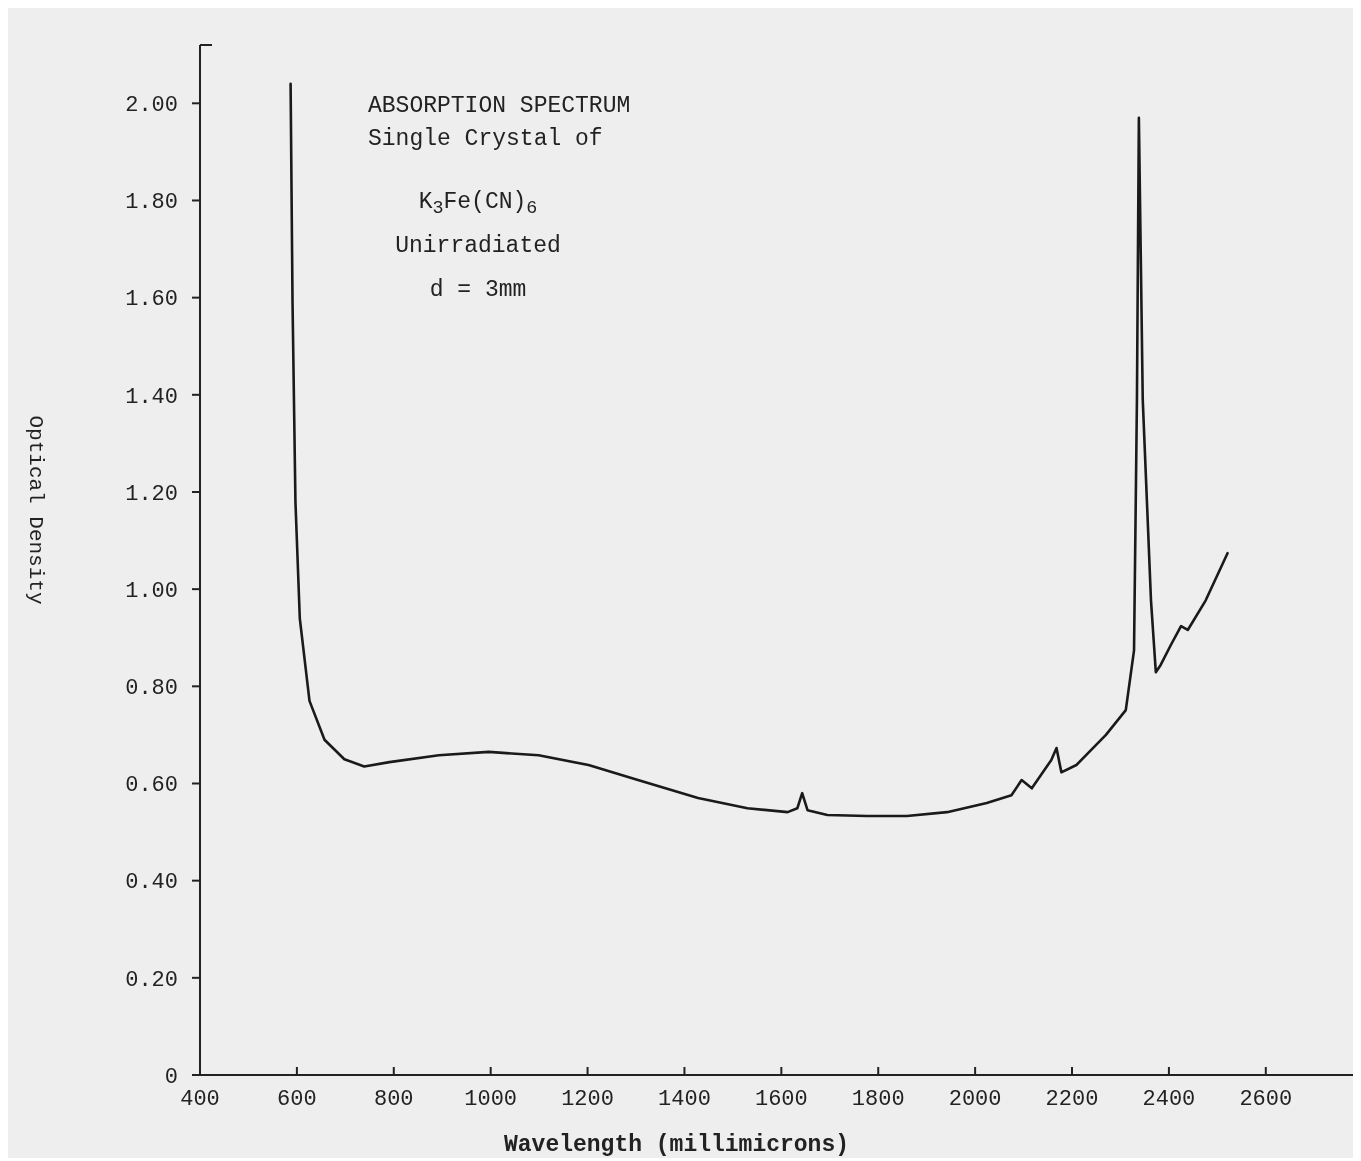 The image size is (1361, 1161). I want to click on y-tick-label: 2.00, so click(151, 105).